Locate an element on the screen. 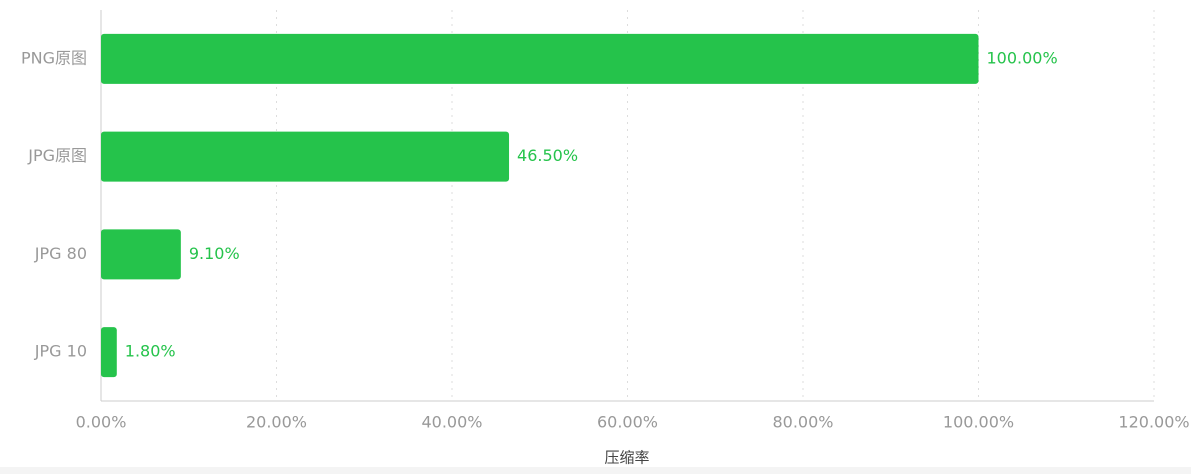 This screenshot has height=474, width=1191. x-axis-label: 压缩率 is located at coordinates (626, 458).